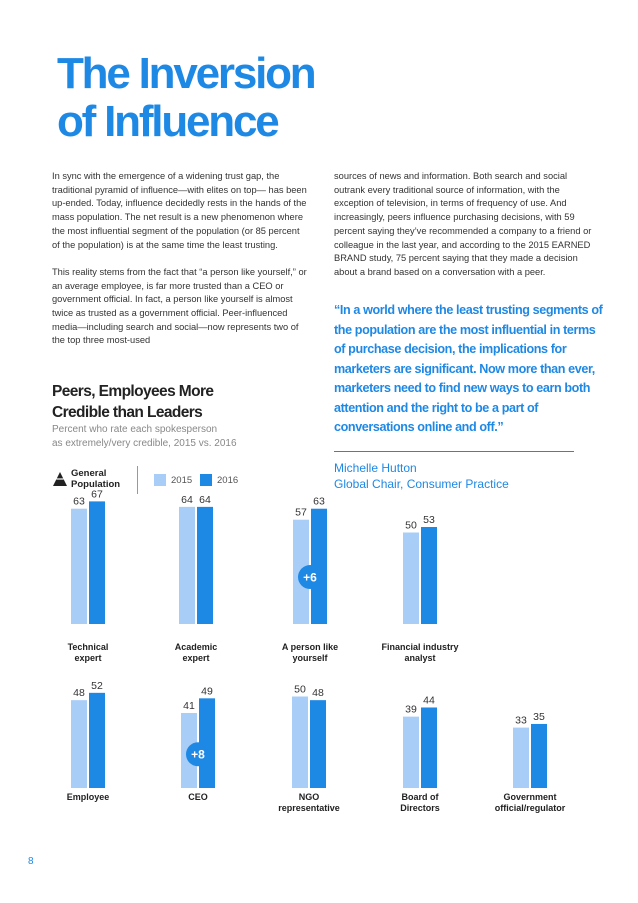 Image resolution: width=638 pixels, height=903 pixels. Describe the element at coordinates (182, 480) in the screenshot. I see `legend-2015-label: 2015` at that location.